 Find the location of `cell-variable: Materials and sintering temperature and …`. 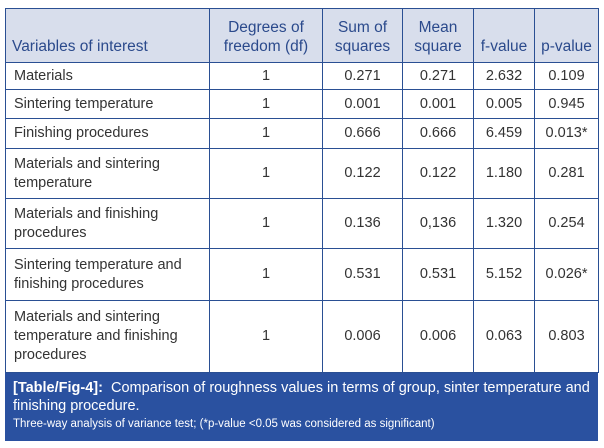

cell-variable: Materials and sintering temperature and … is located at coordinates (107, 336).